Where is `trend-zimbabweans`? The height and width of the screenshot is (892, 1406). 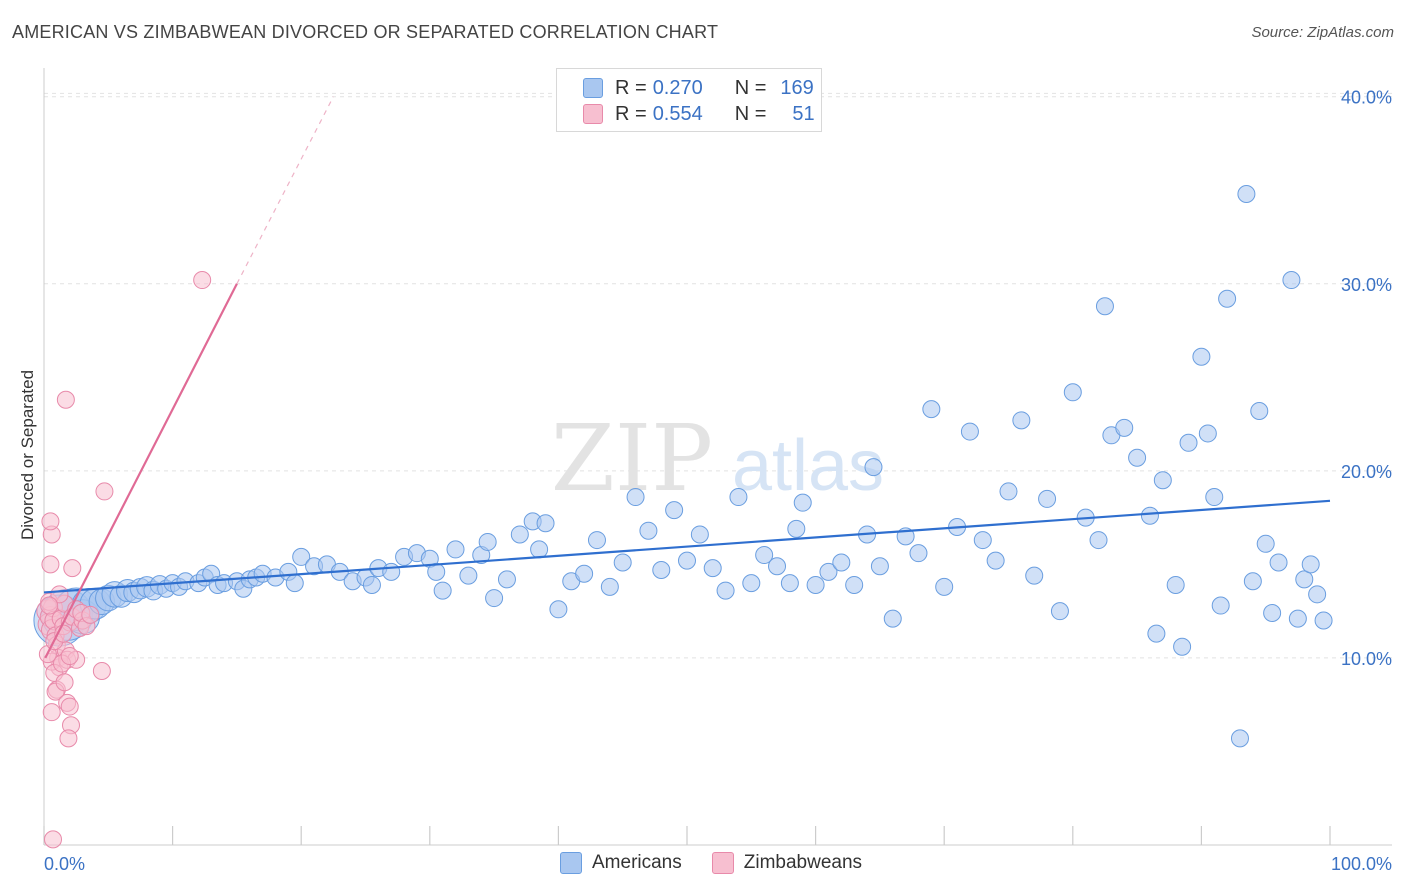 trend-zimbabweans is located at coordinates (141, 471).